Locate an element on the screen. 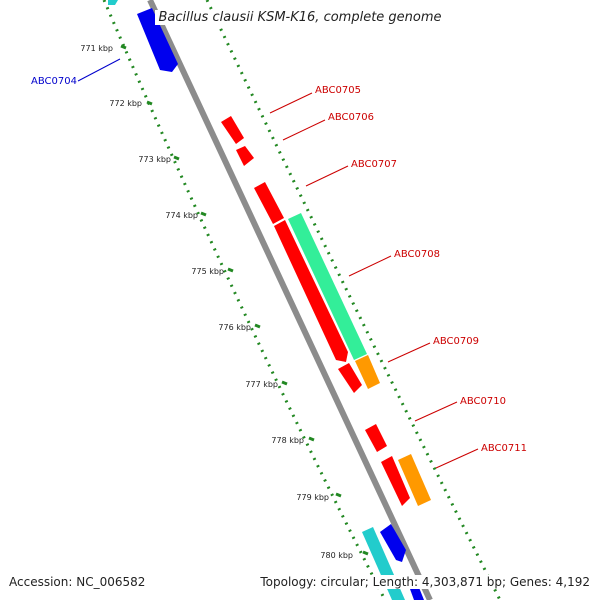 Image resolution: width=600 pixels, height=600 pixels. tick-label: 779 kbp is located at coordinates (312, 497).